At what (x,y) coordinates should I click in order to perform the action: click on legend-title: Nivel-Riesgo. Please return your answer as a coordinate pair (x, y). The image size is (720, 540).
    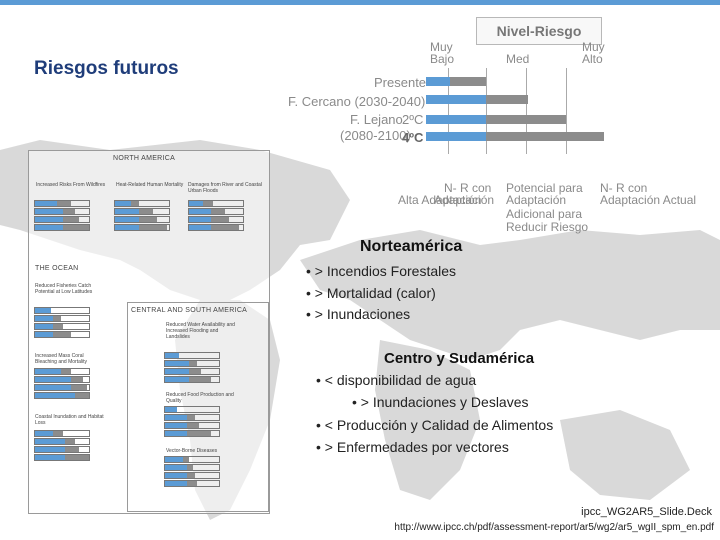
    Looking at the image, I should click on (539, 31).